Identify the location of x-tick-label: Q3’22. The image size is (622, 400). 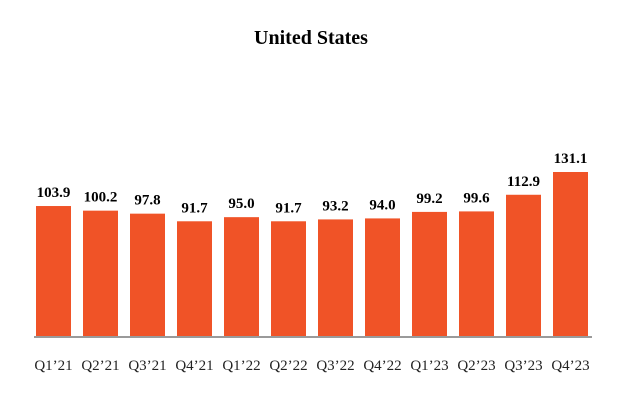
(335, 366).